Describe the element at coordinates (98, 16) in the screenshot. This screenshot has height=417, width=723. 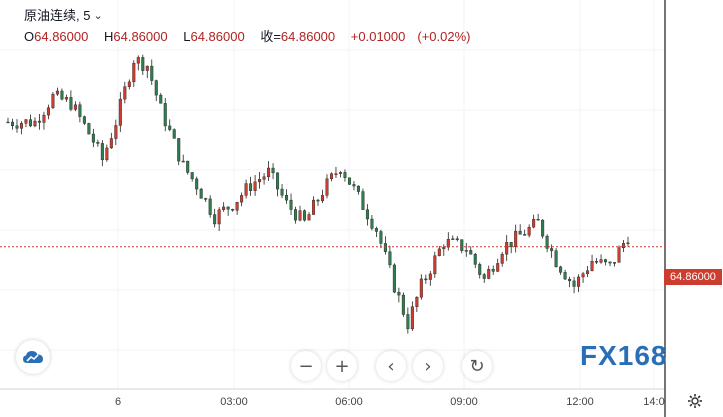
I see `chevron-down-icon: ⌄` at that location.